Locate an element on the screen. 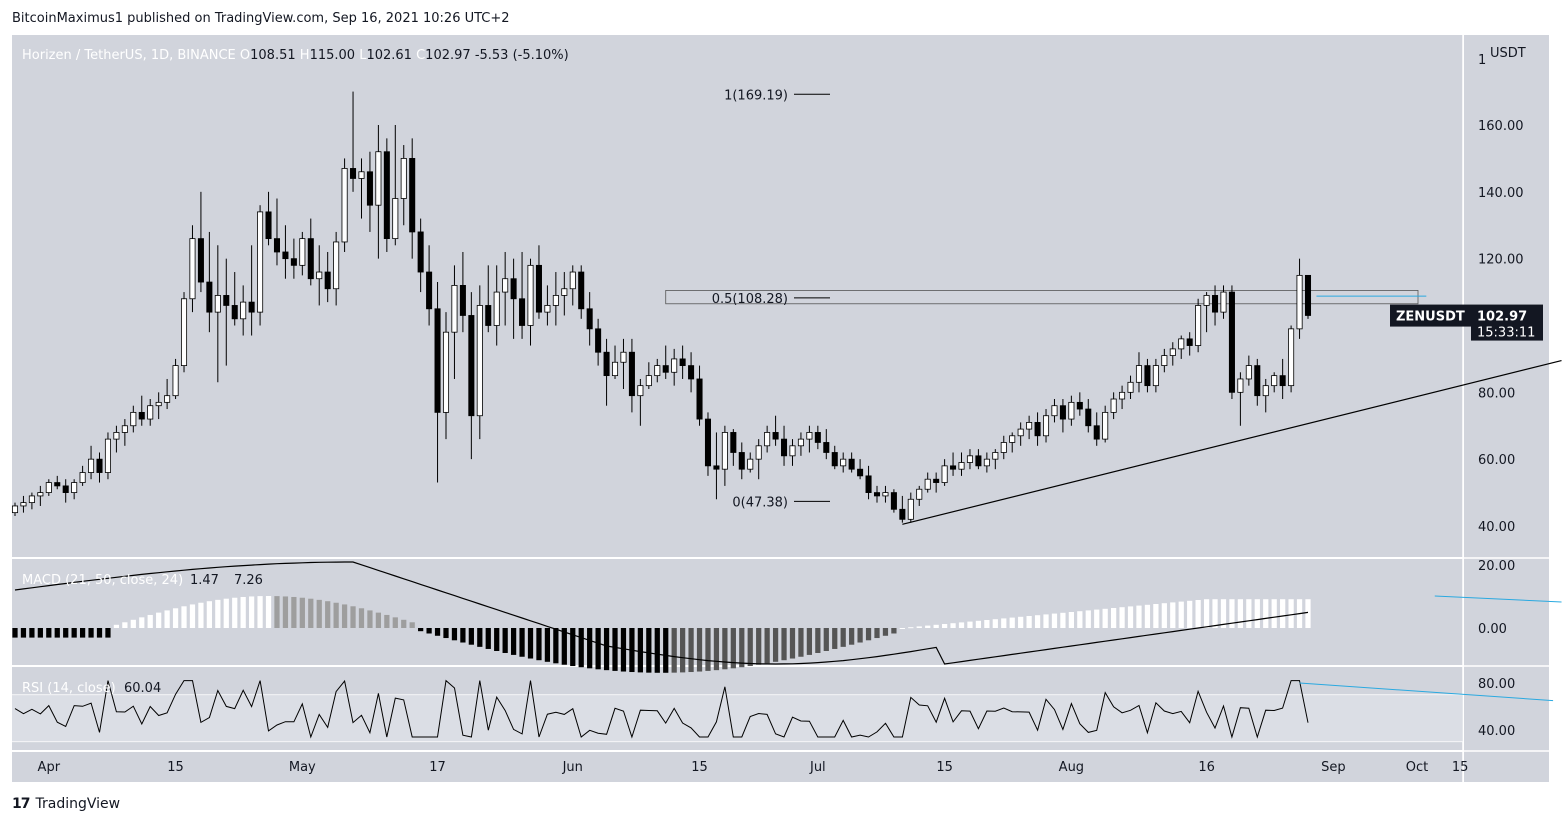 The width and height of the screenshot is (1562, 827). x-tick-1: 15 is located at coordinates (175, 767).